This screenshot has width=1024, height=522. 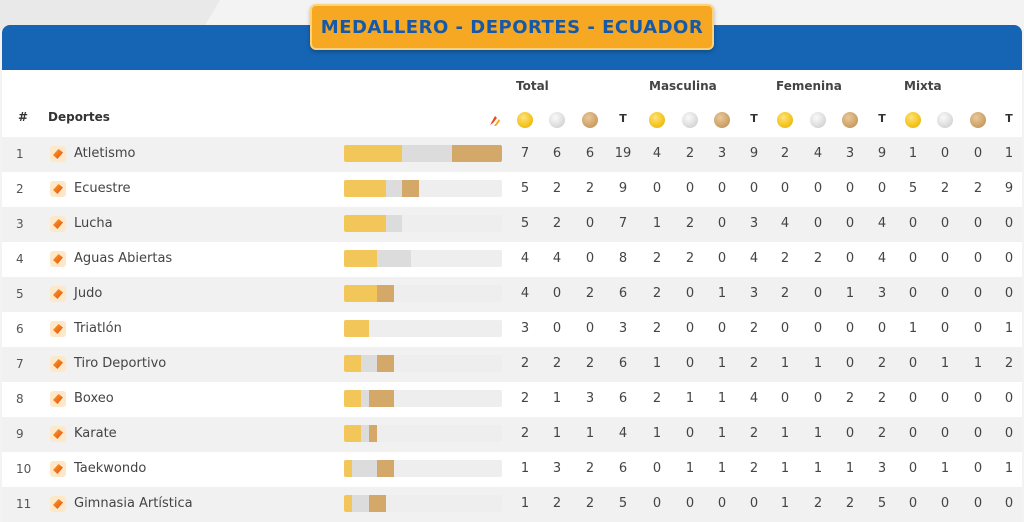 I want to click on total-gold-count: 2, so click(x=525, y=433).